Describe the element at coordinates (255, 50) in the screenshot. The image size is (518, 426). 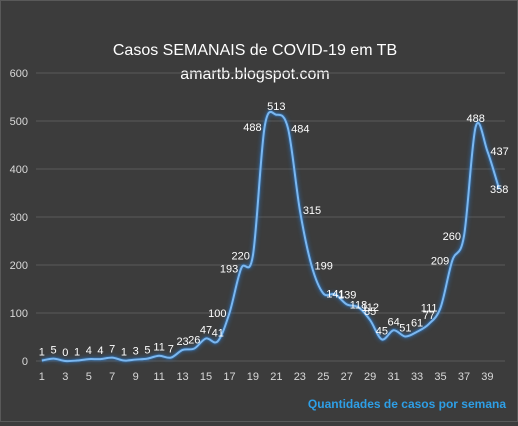
I see `chart-title: Casos SEMANAIS de COVID-19 em TB` at that location.